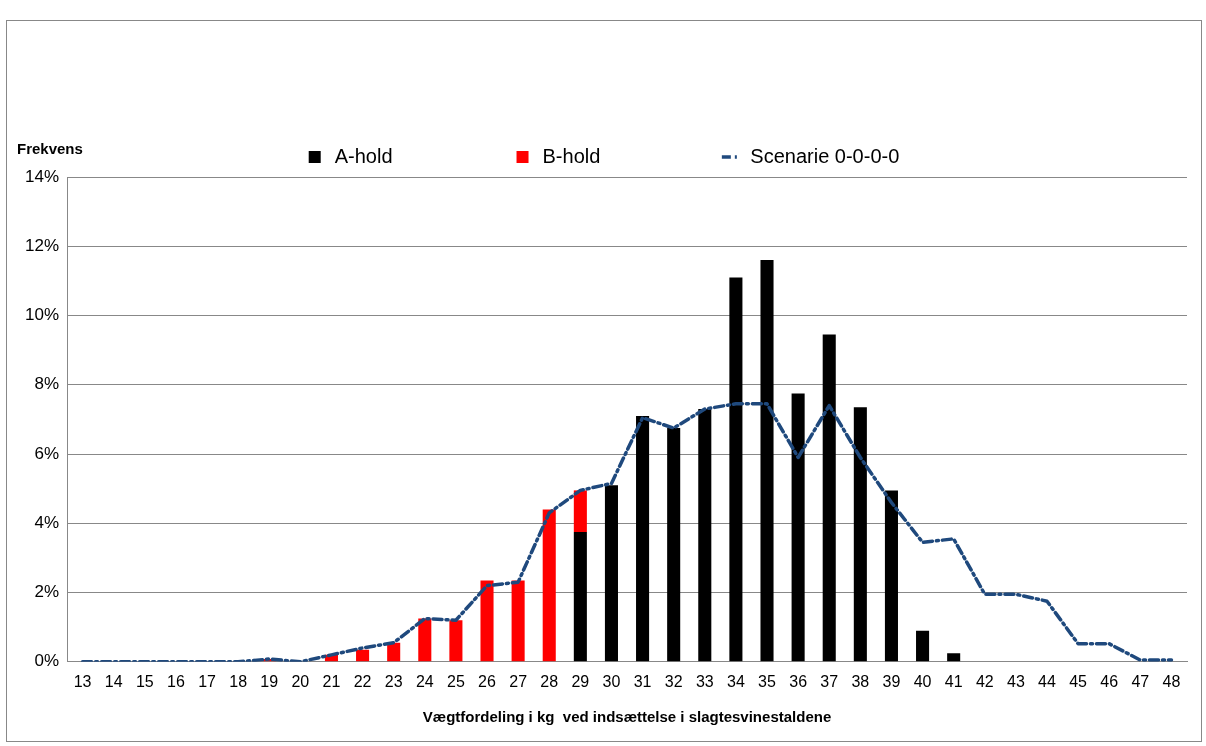 The width and height of the screenshot is (1206, 746). I want to click on x-tick-label: 18, so click(238, 681).